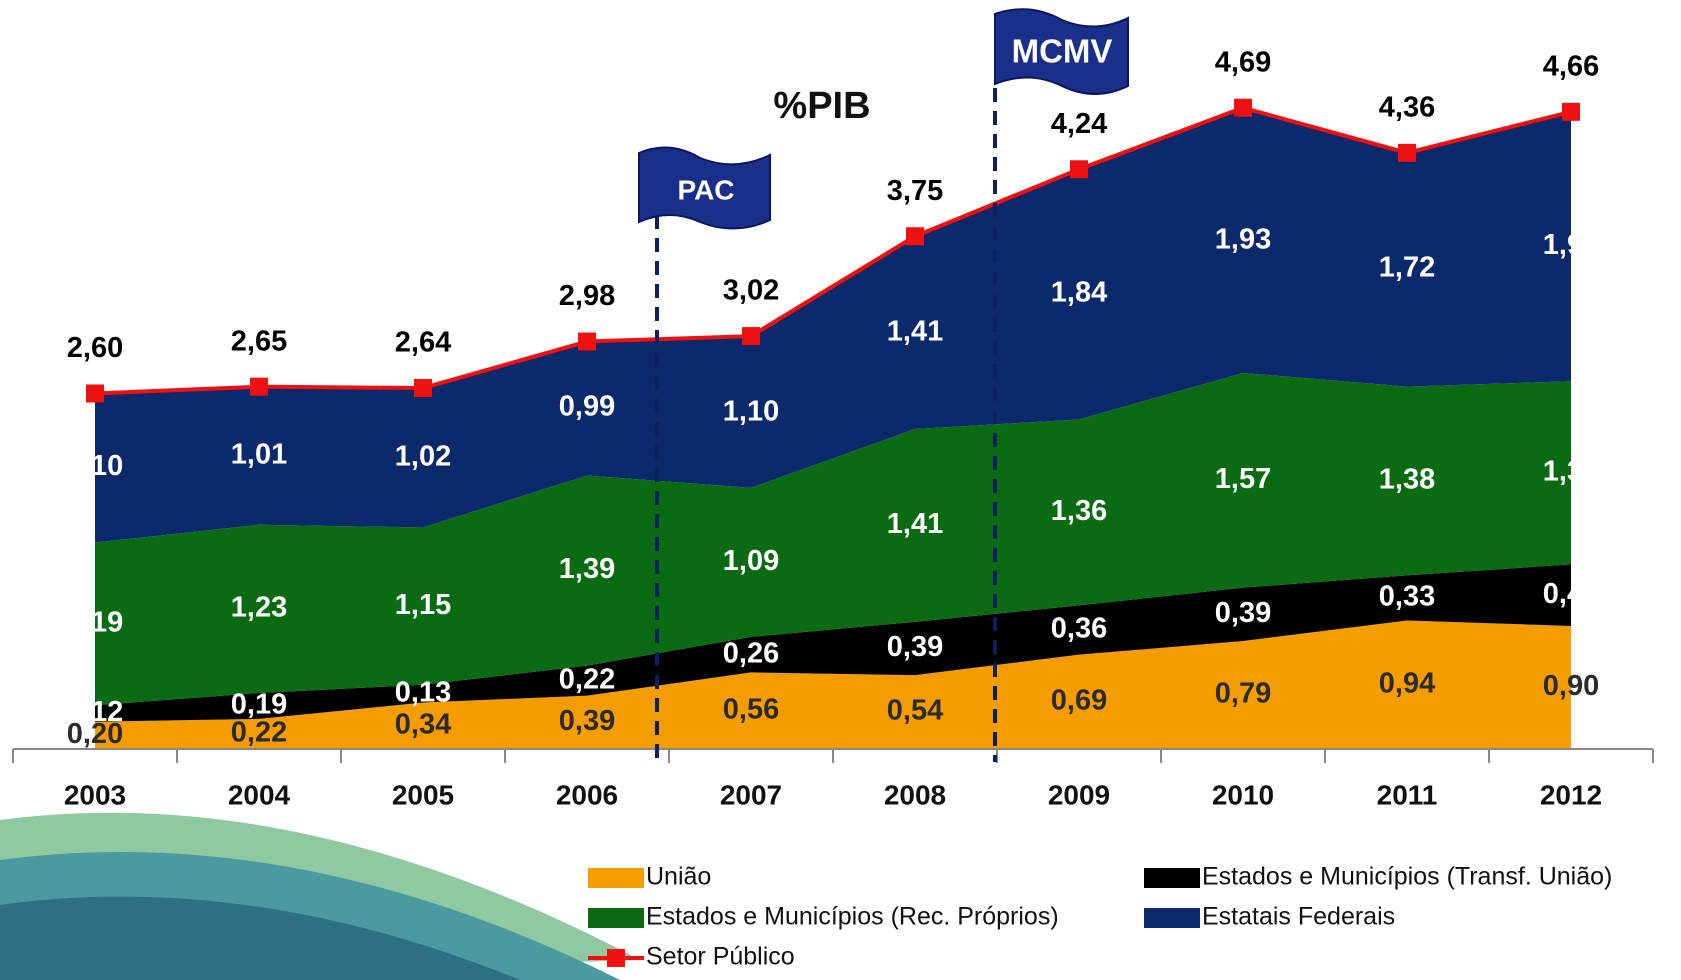  Describe the element at coordinates (852, 917) in the screenshot. I see `legend-label: Estados e Municípios (Rec. Próprios)` at that location.